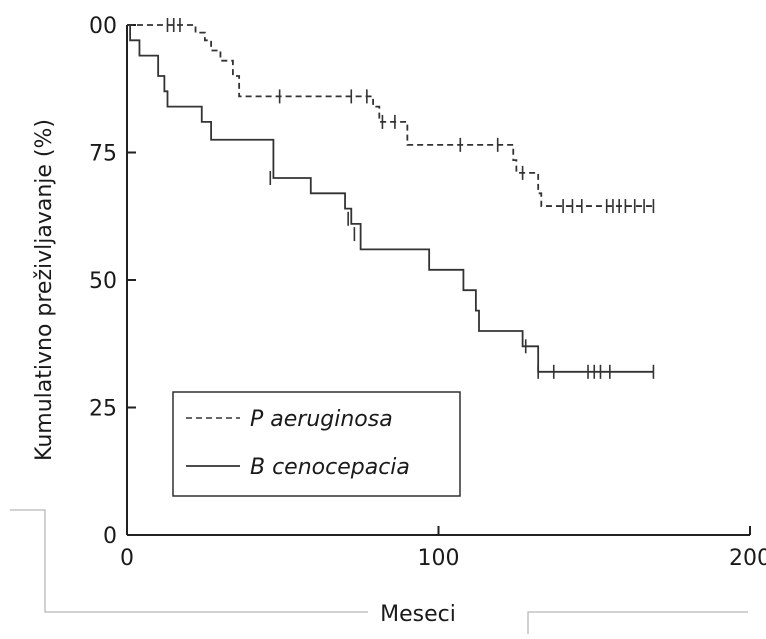 This screenshot has height=639, width=766. Describe the element at coordinates (418, 614) in the screenshot. I see `x-axis-title: Meseci` at that location.